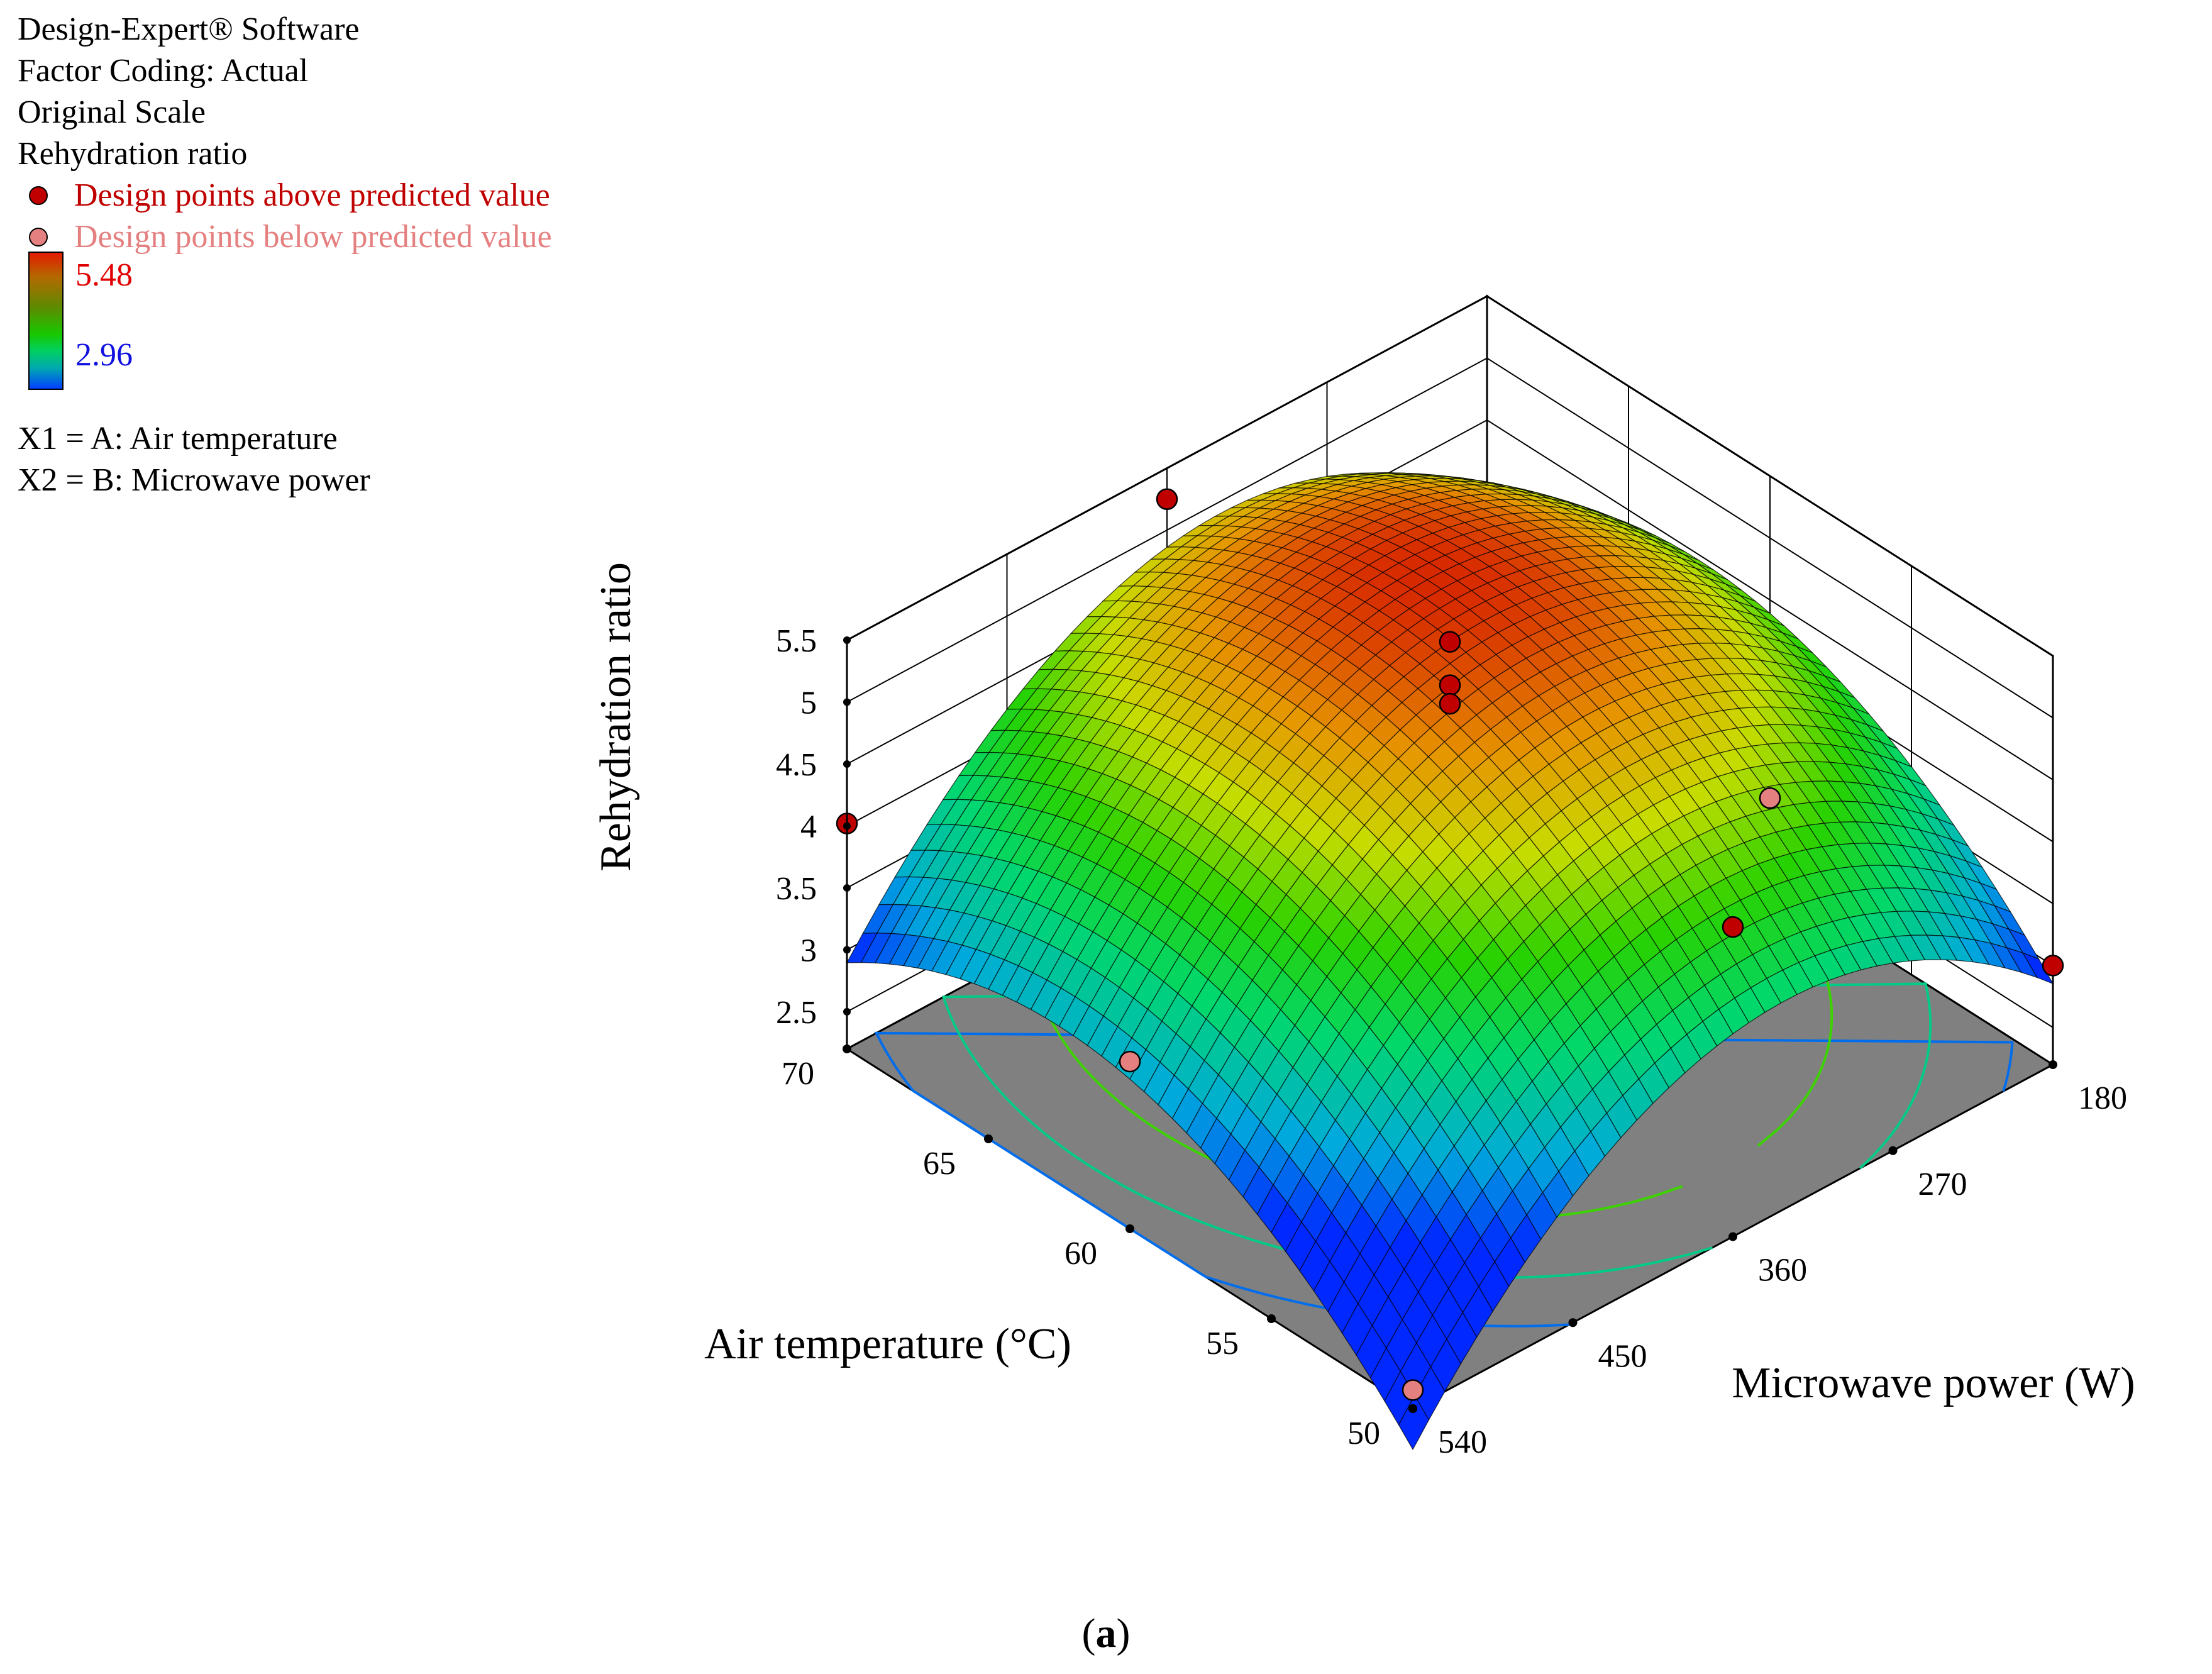  I want to click on legend-response: Rehydration ratio, so click(133, 154).